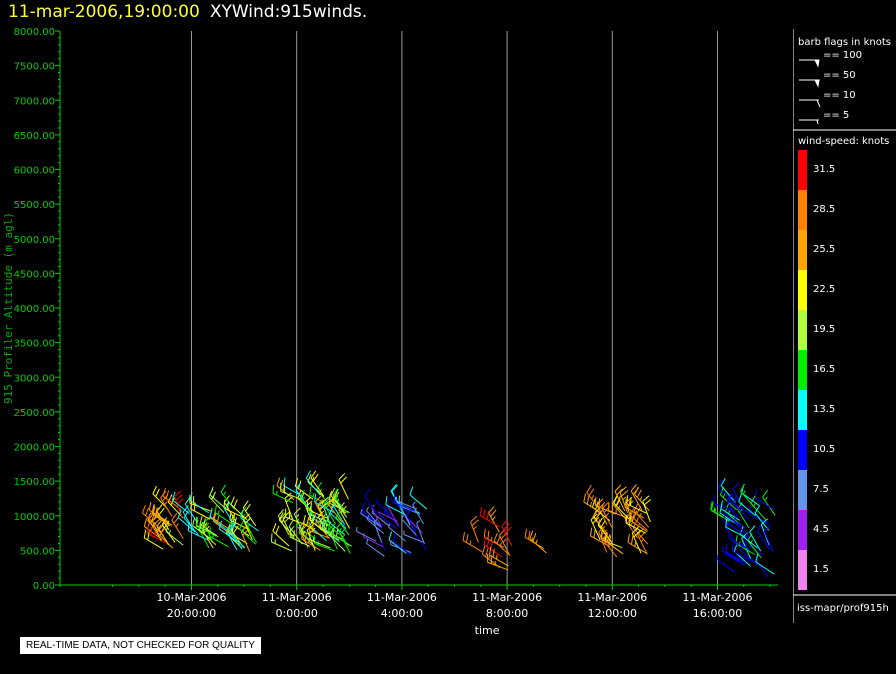  I want to click on source-label: iss-mapr/prof915h, so click(843, 608).